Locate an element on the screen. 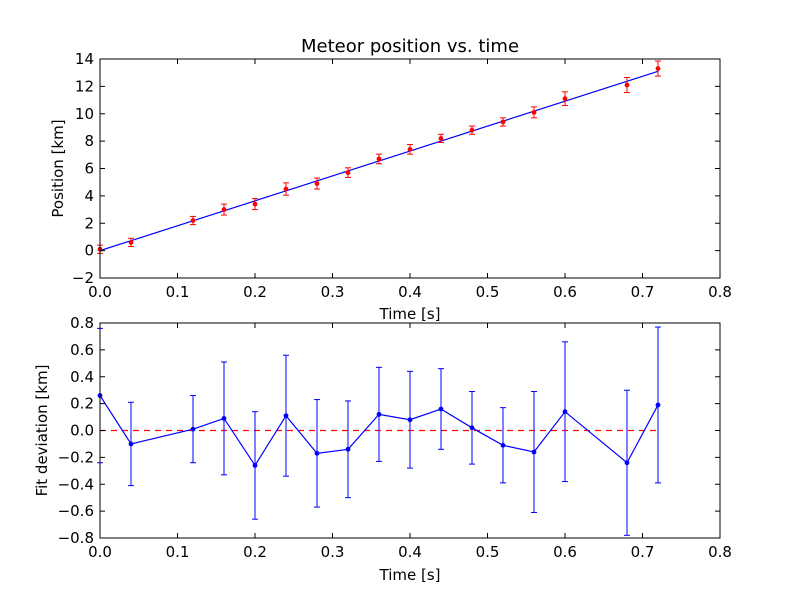  y-tick-label: 14 is located at coordinates (84, 59).